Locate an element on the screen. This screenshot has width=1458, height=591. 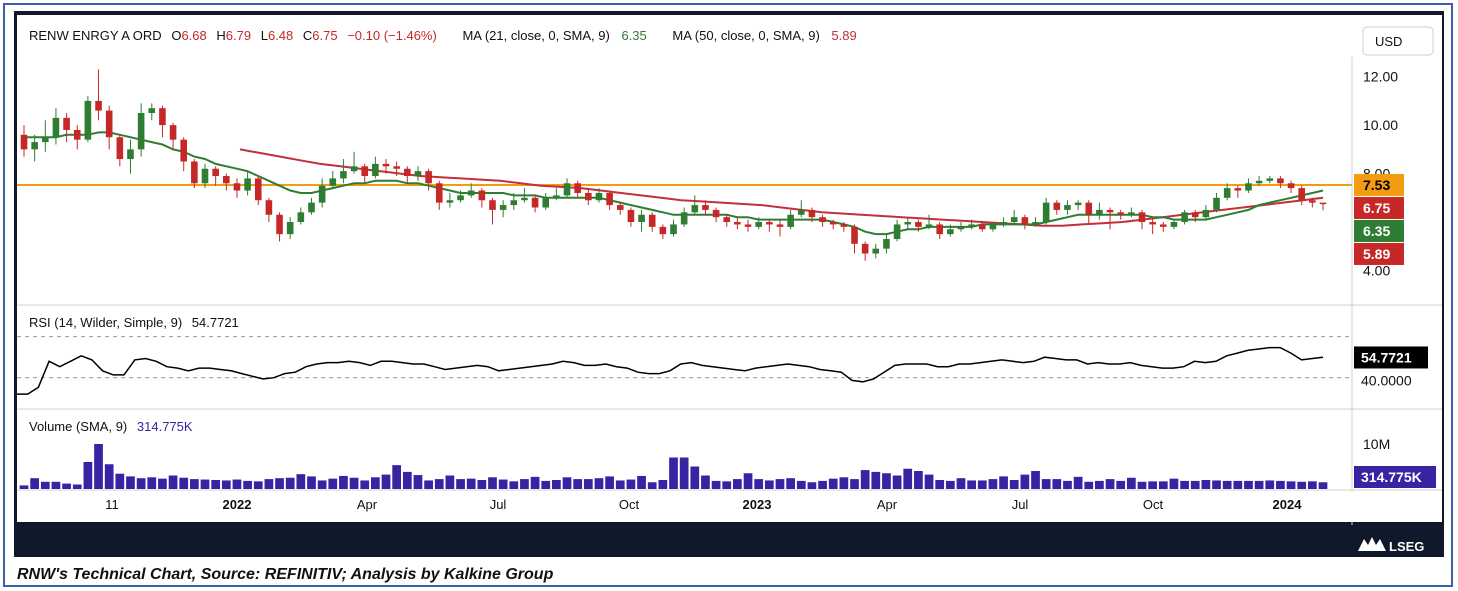
currency-button: USD is located at coordinates (1388, 41).